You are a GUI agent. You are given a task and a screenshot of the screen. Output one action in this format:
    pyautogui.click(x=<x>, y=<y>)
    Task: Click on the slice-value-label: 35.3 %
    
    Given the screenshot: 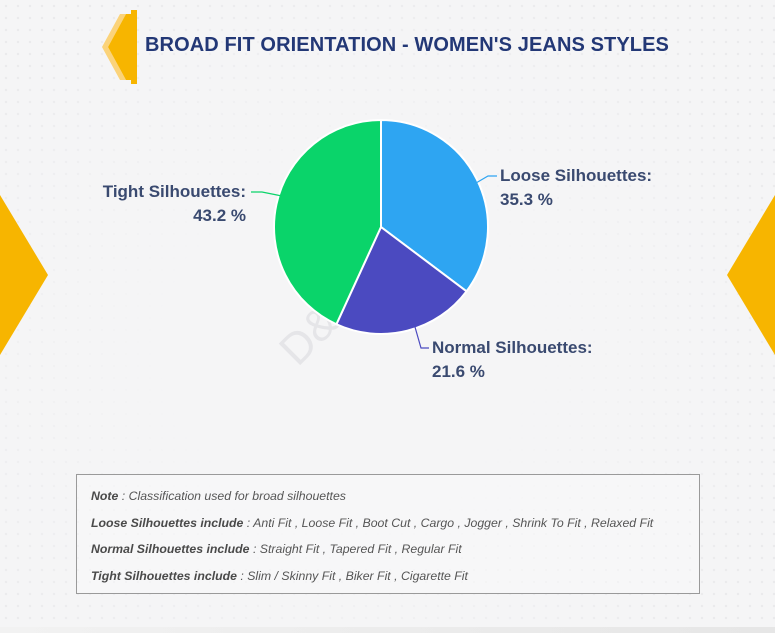 What is the action you would take?
    pyautogui.click(x=526, y=199)
    